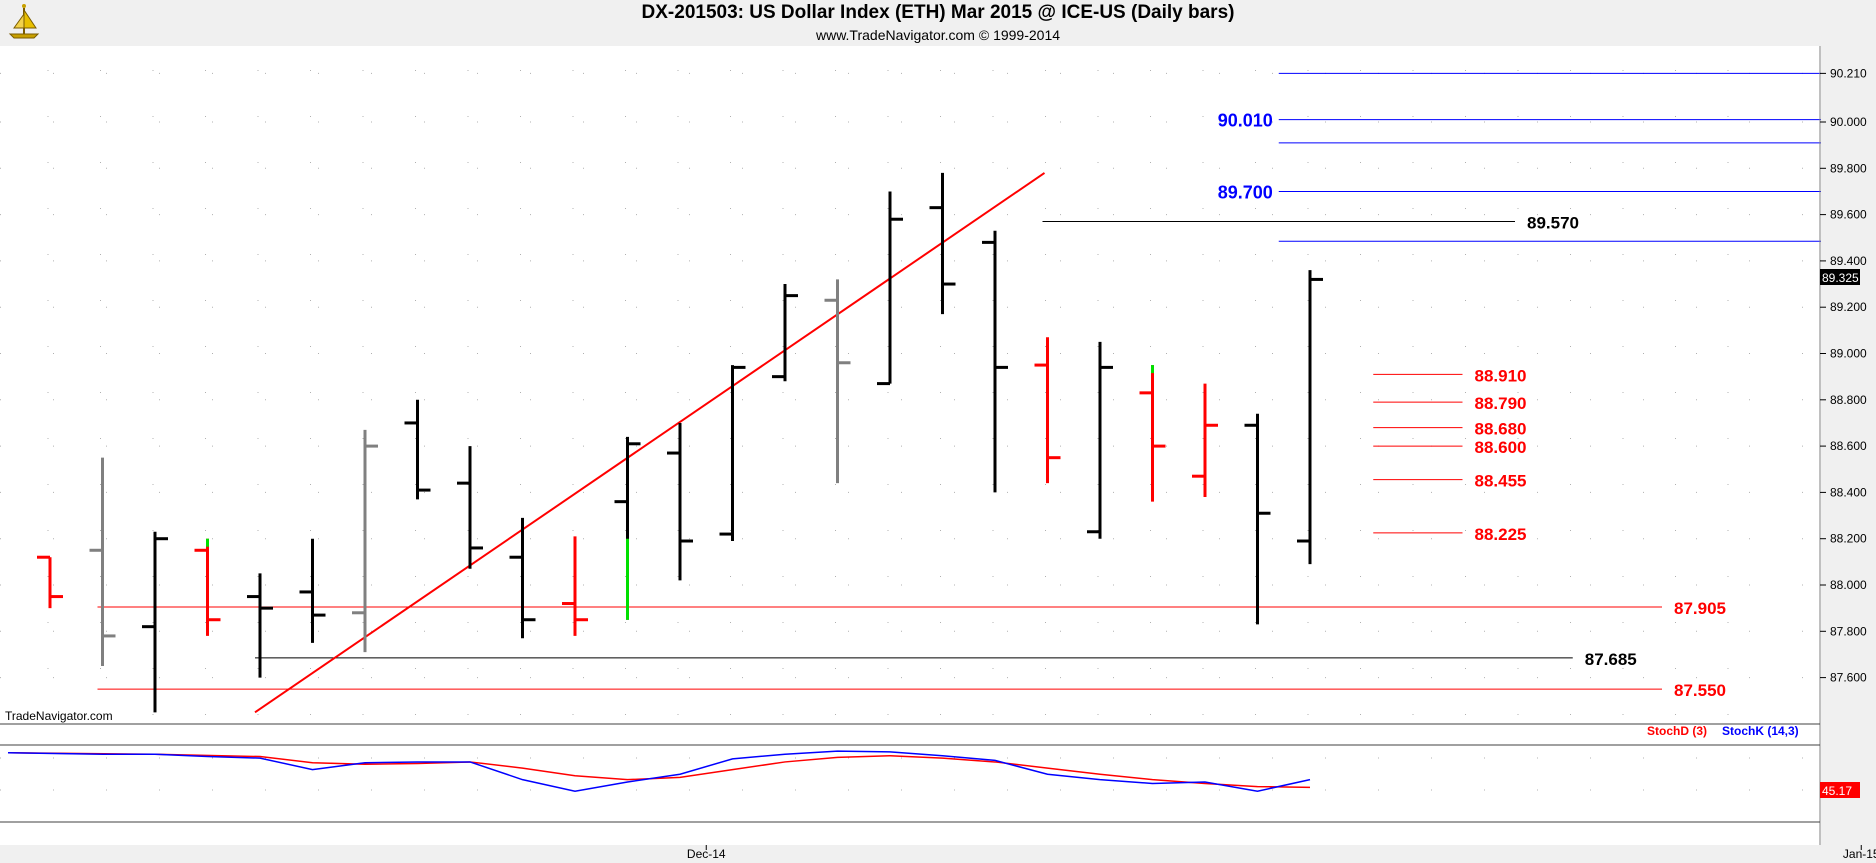 Image resolution: width=1876 pixels, height=863 pixels. Describe the element at coordinates (1501, 403) in the screenshot. I see `level-label: 88.790` at that location.